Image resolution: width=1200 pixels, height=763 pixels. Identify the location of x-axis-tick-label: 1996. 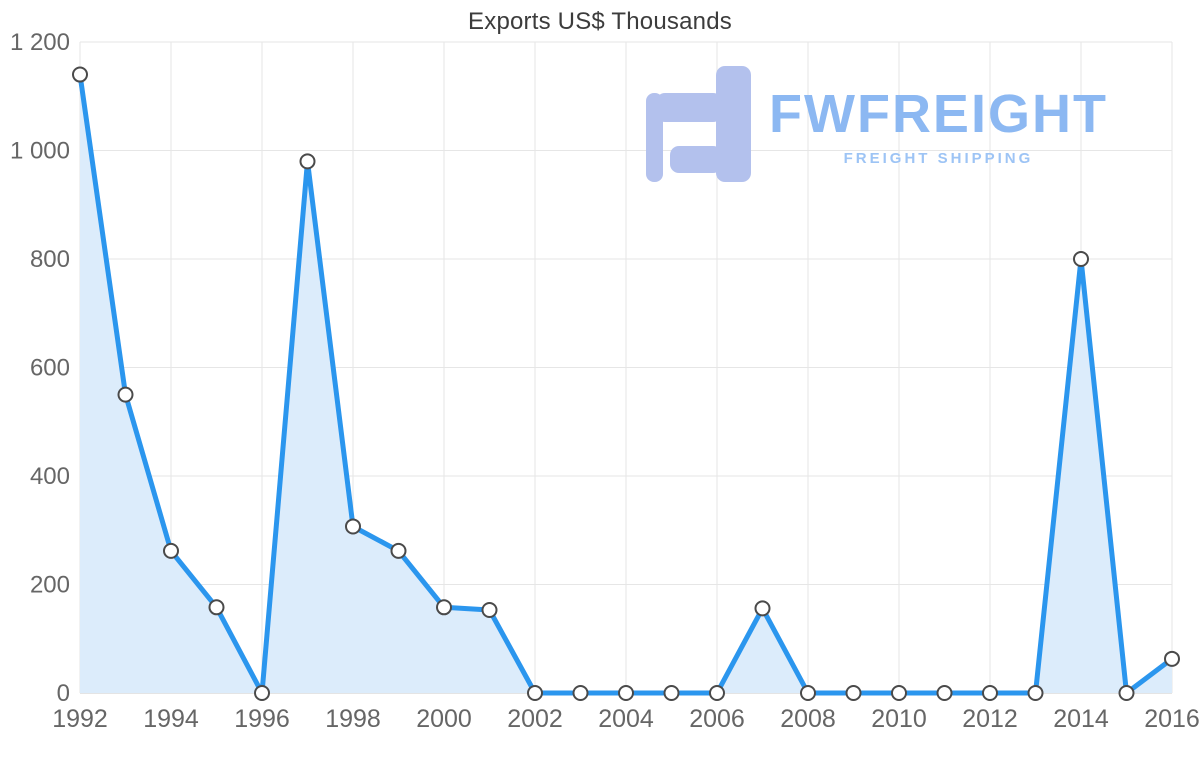
(262, 719).